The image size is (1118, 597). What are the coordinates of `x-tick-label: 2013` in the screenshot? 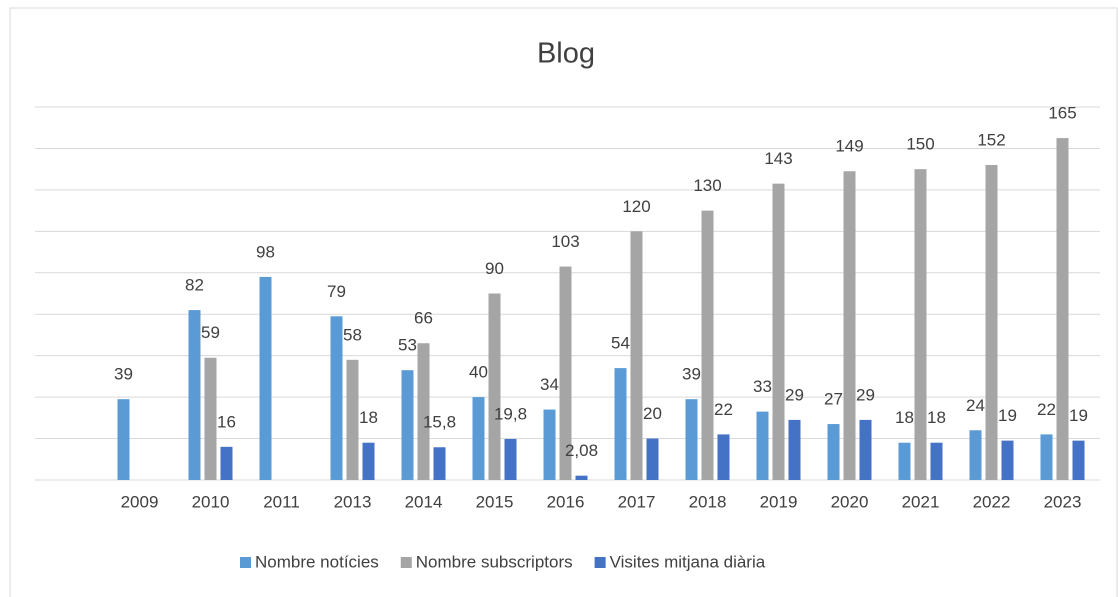 It's located at (353, 501).